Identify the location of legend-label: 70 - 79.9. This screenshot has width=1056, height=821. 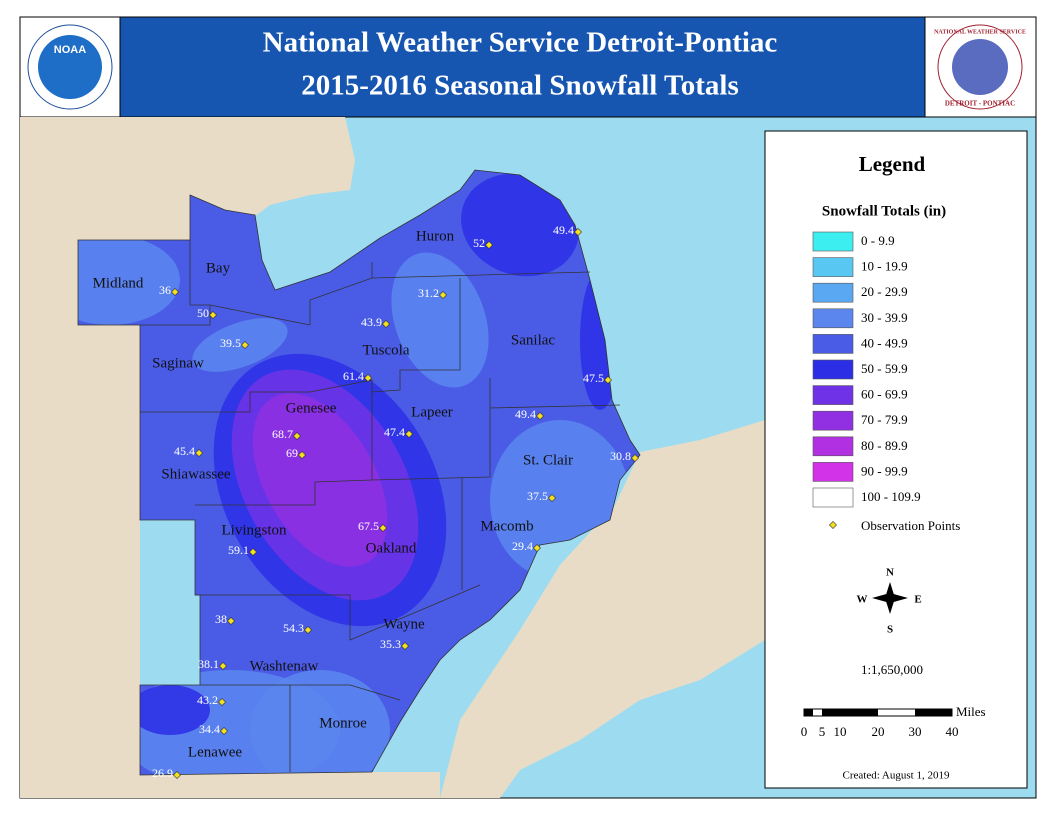
(884, 419).